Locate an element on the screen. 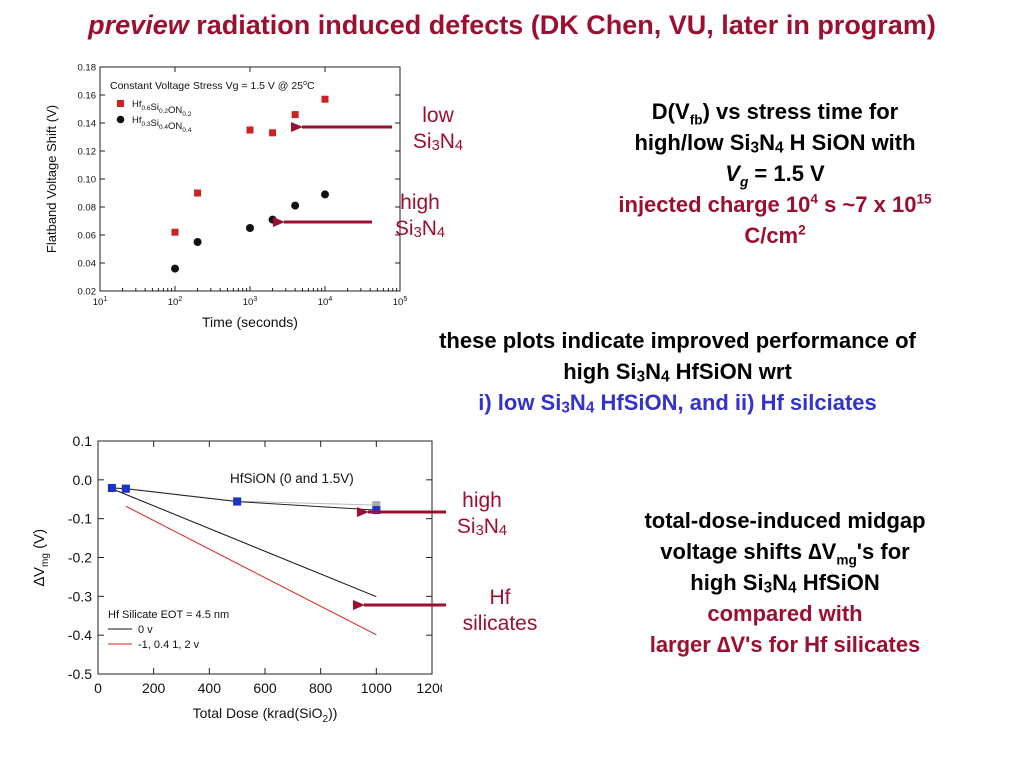  y-tick-label: 0.10 is located at coordinates (87, 180).